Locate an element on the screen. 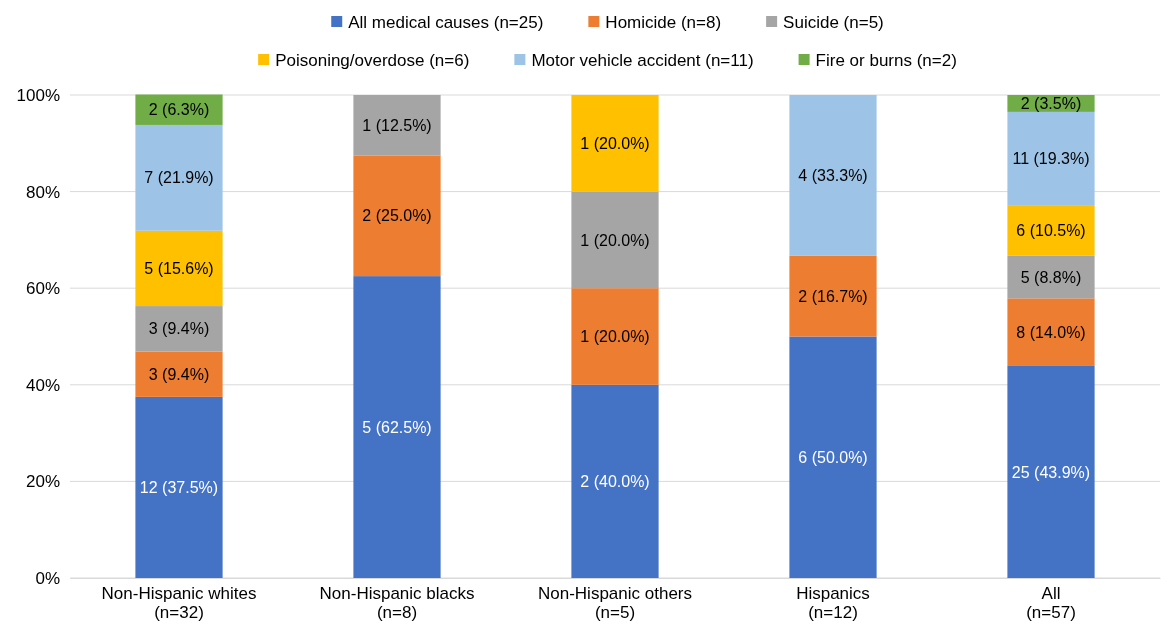 The image size is (1175, 640). data-label: 12 (37.5%) is located at coordinates (179, 488).